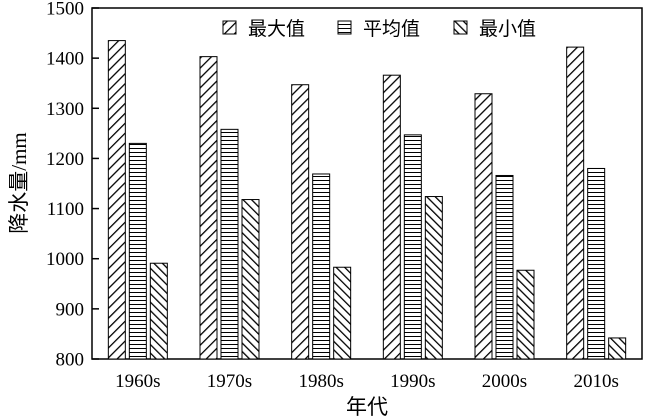  What do you see at coordinates (367, 407) in the screenshot?
I see `x-axis-title: 年代` at bounding box center [367, 407].